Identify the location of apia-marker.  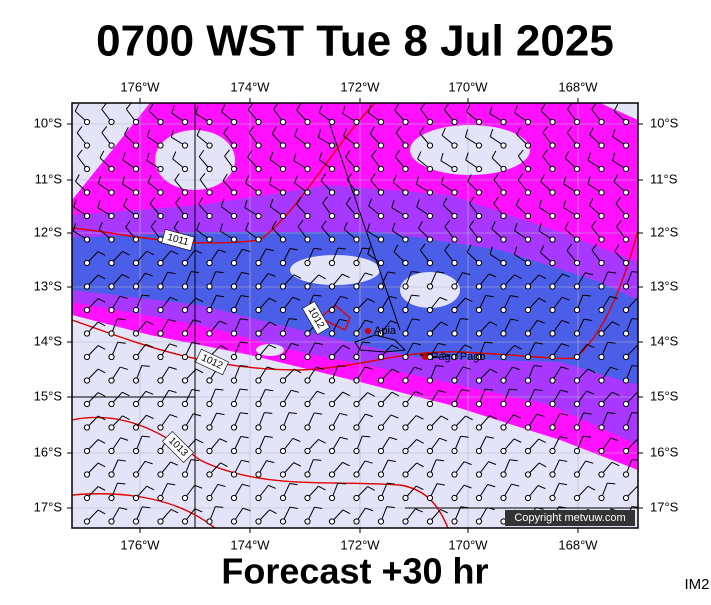
(368, 331).